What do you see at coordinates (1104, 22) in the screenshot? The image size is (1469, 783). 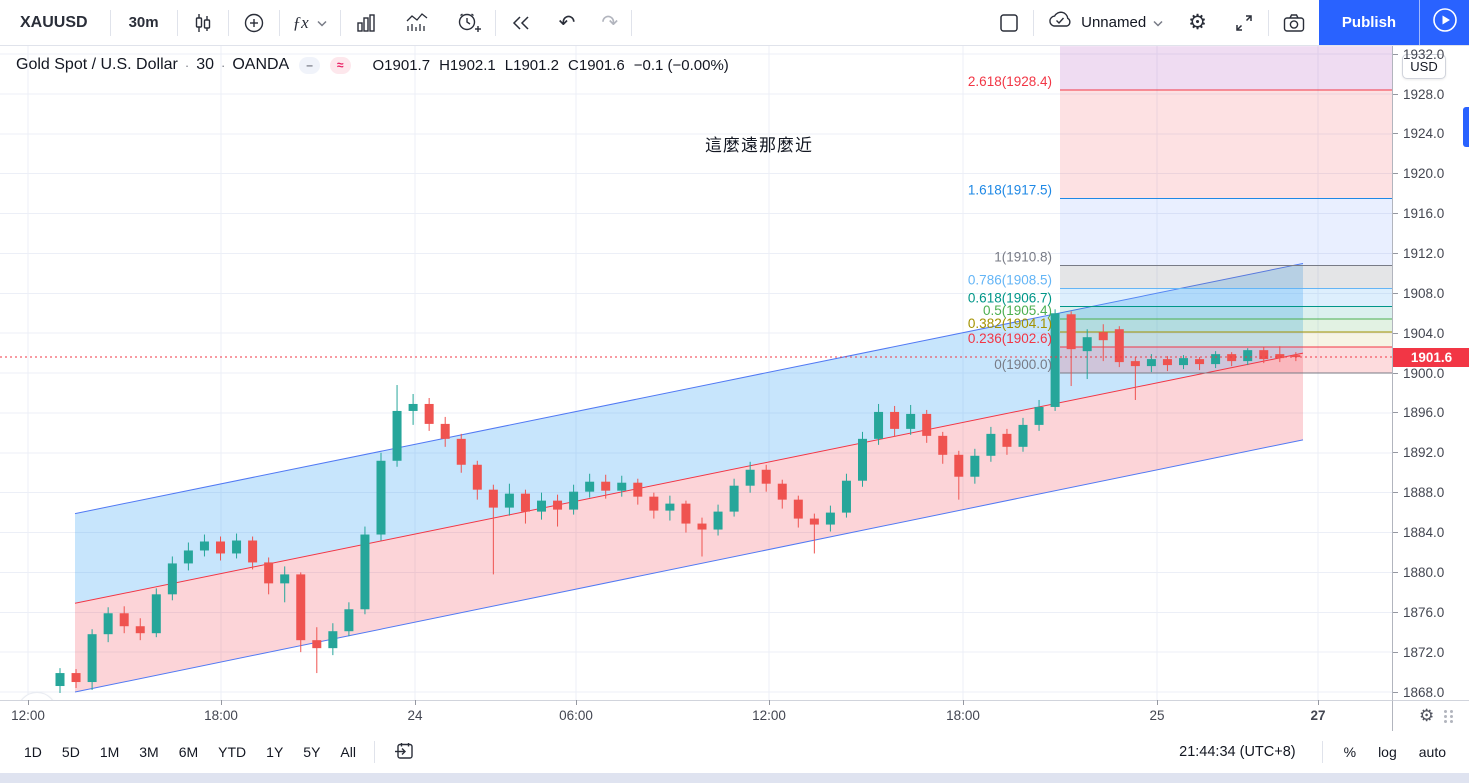 I see `cloud-save-button: Unnamed` at bounding box center [1104, 22].